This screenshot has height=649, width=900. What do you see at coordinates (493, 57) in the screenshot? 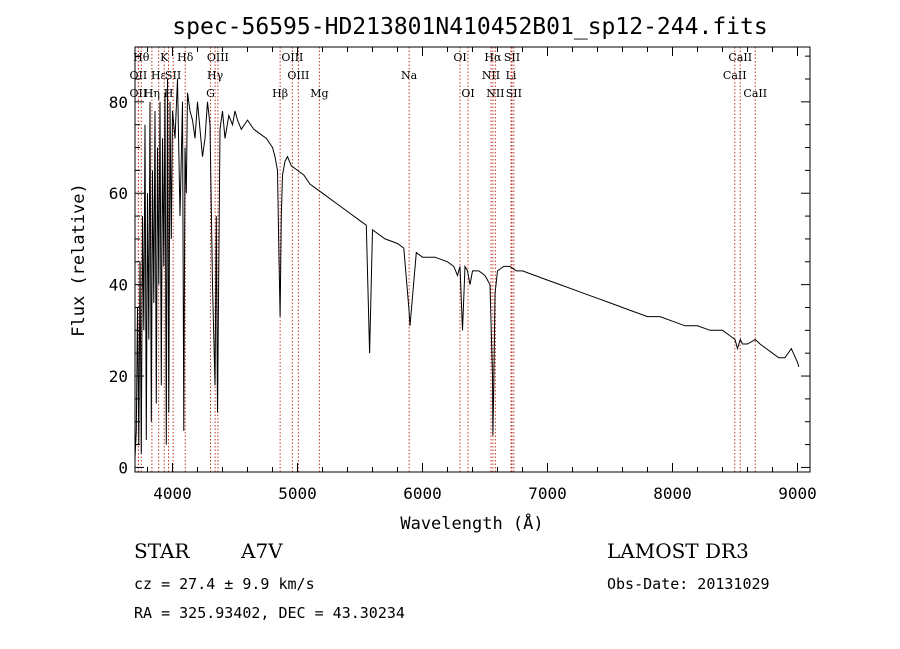
I see `line-label-19: Hα` at bounding box center [493, 57].